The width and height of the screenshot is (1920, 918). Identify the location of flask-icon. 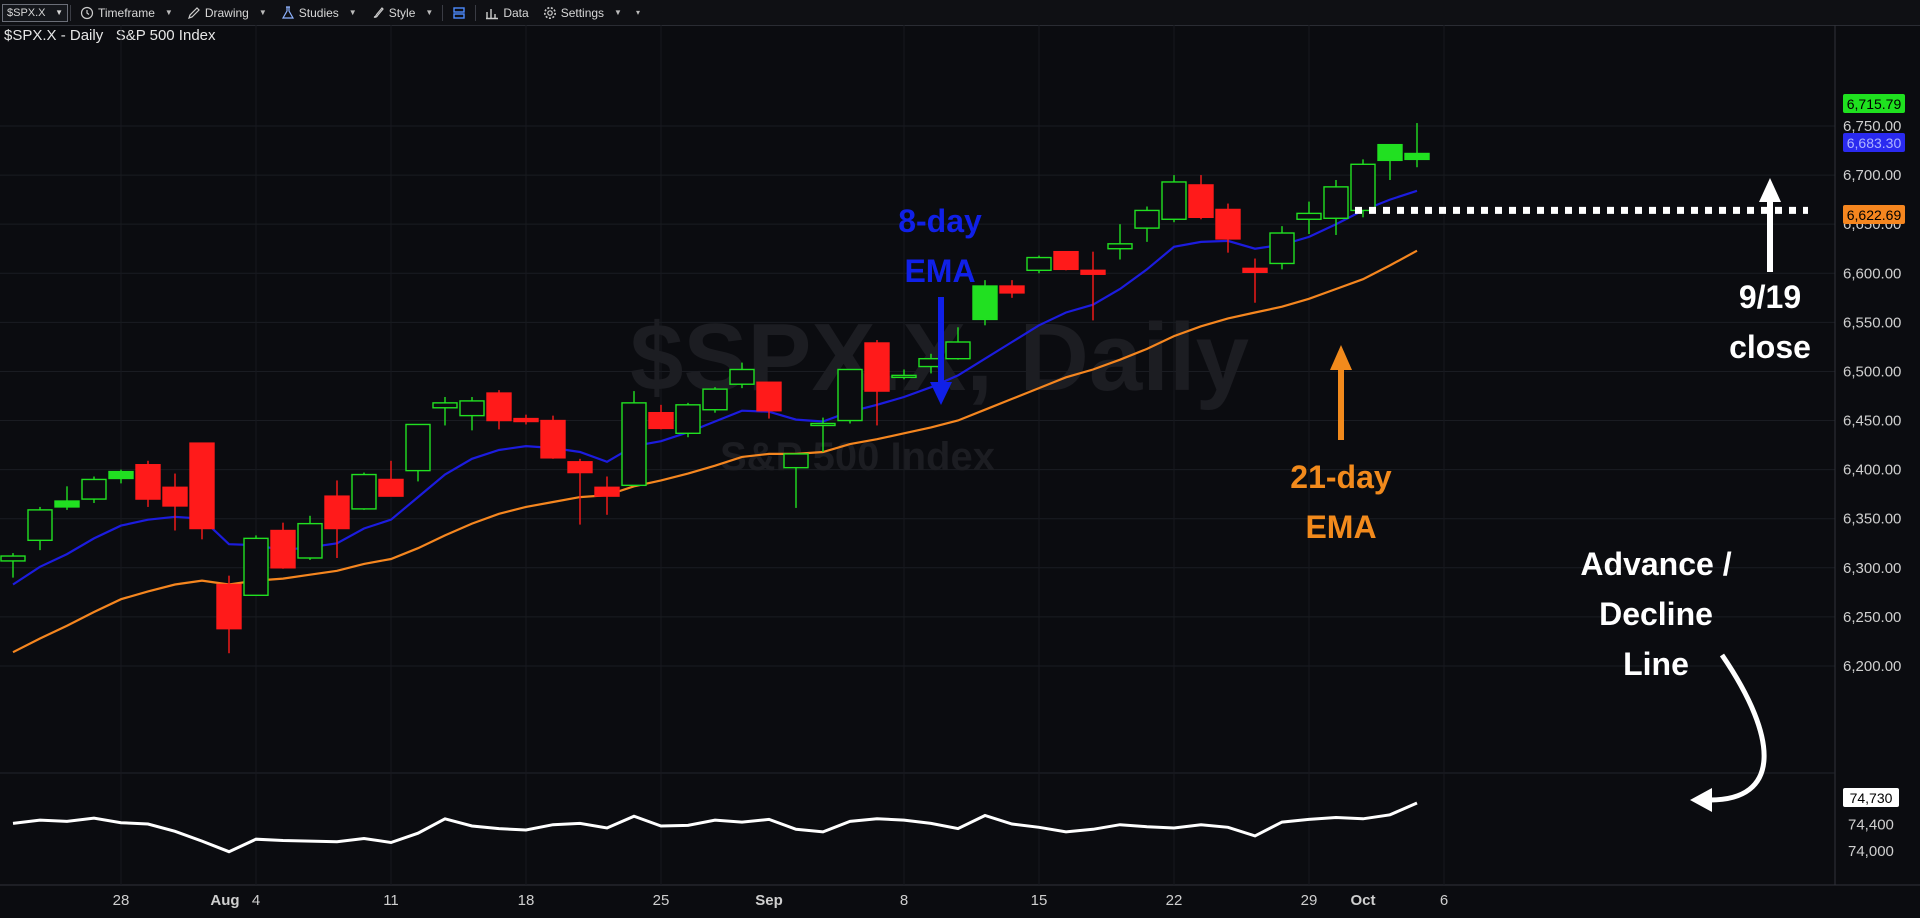
(287, 12).